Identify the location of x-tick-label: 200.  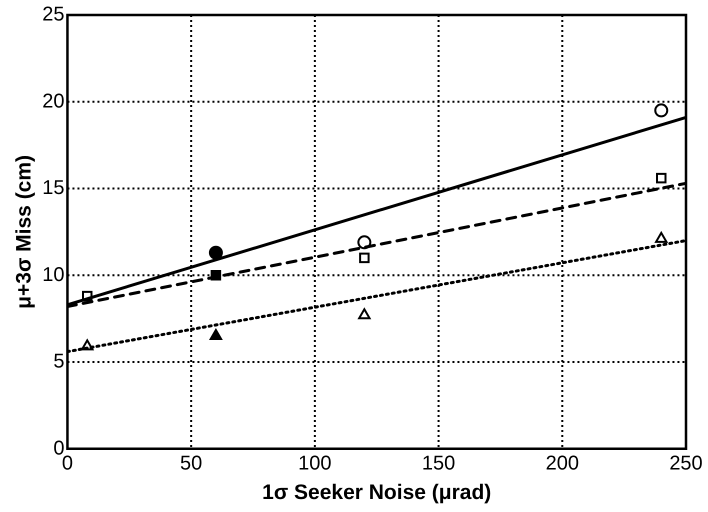
(562, 463).